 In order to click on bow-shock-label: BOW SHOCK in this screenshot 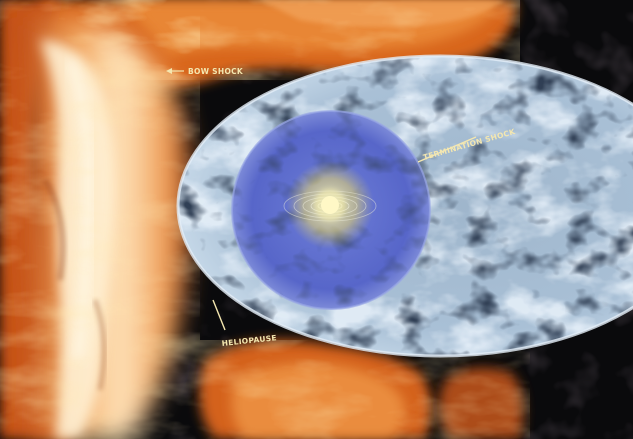, I will do `click(205, 71)`.